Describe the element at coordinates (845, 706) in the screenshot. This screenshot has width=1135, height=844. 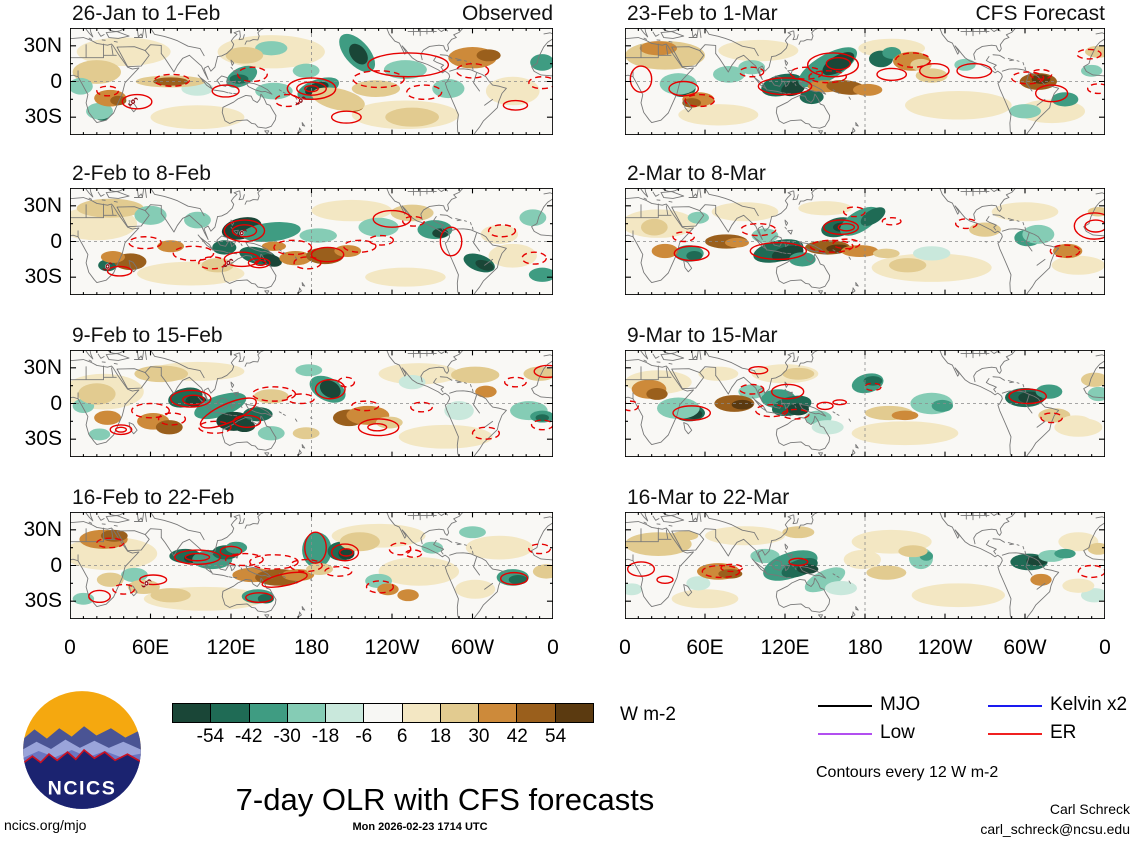
I see `legend-line-mjo` at that location.